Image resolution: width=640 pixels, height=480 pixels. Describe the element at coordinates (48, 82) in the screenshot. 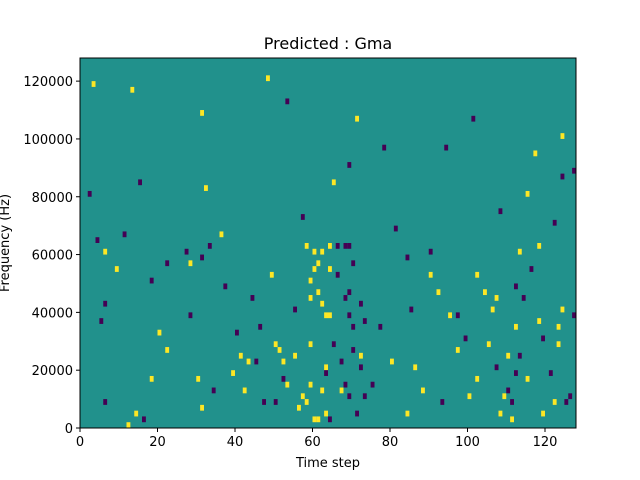

I see `y-tick-label: 120000` at that location.